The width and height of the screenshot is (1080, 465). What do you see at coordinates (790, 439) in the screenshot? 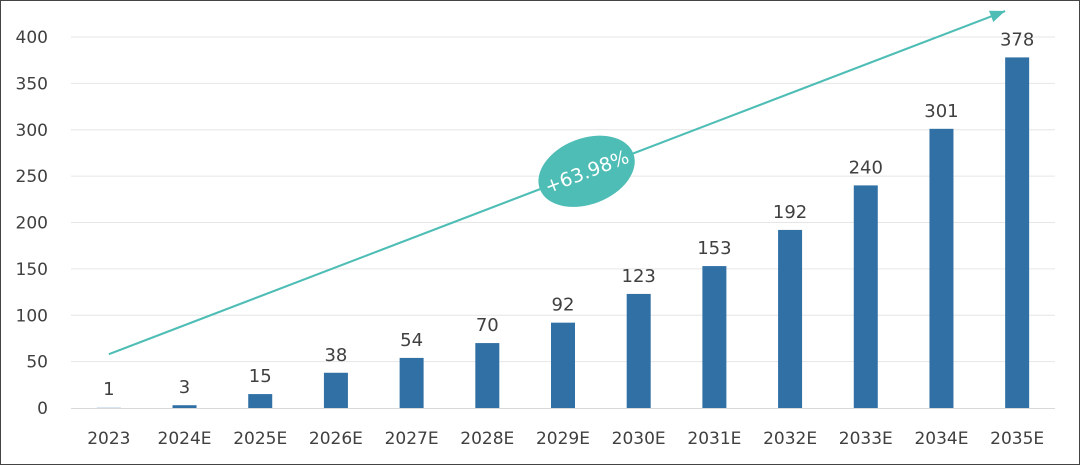
I see `x-tick-2032E: 2032E` at bounding box center [790, 439].